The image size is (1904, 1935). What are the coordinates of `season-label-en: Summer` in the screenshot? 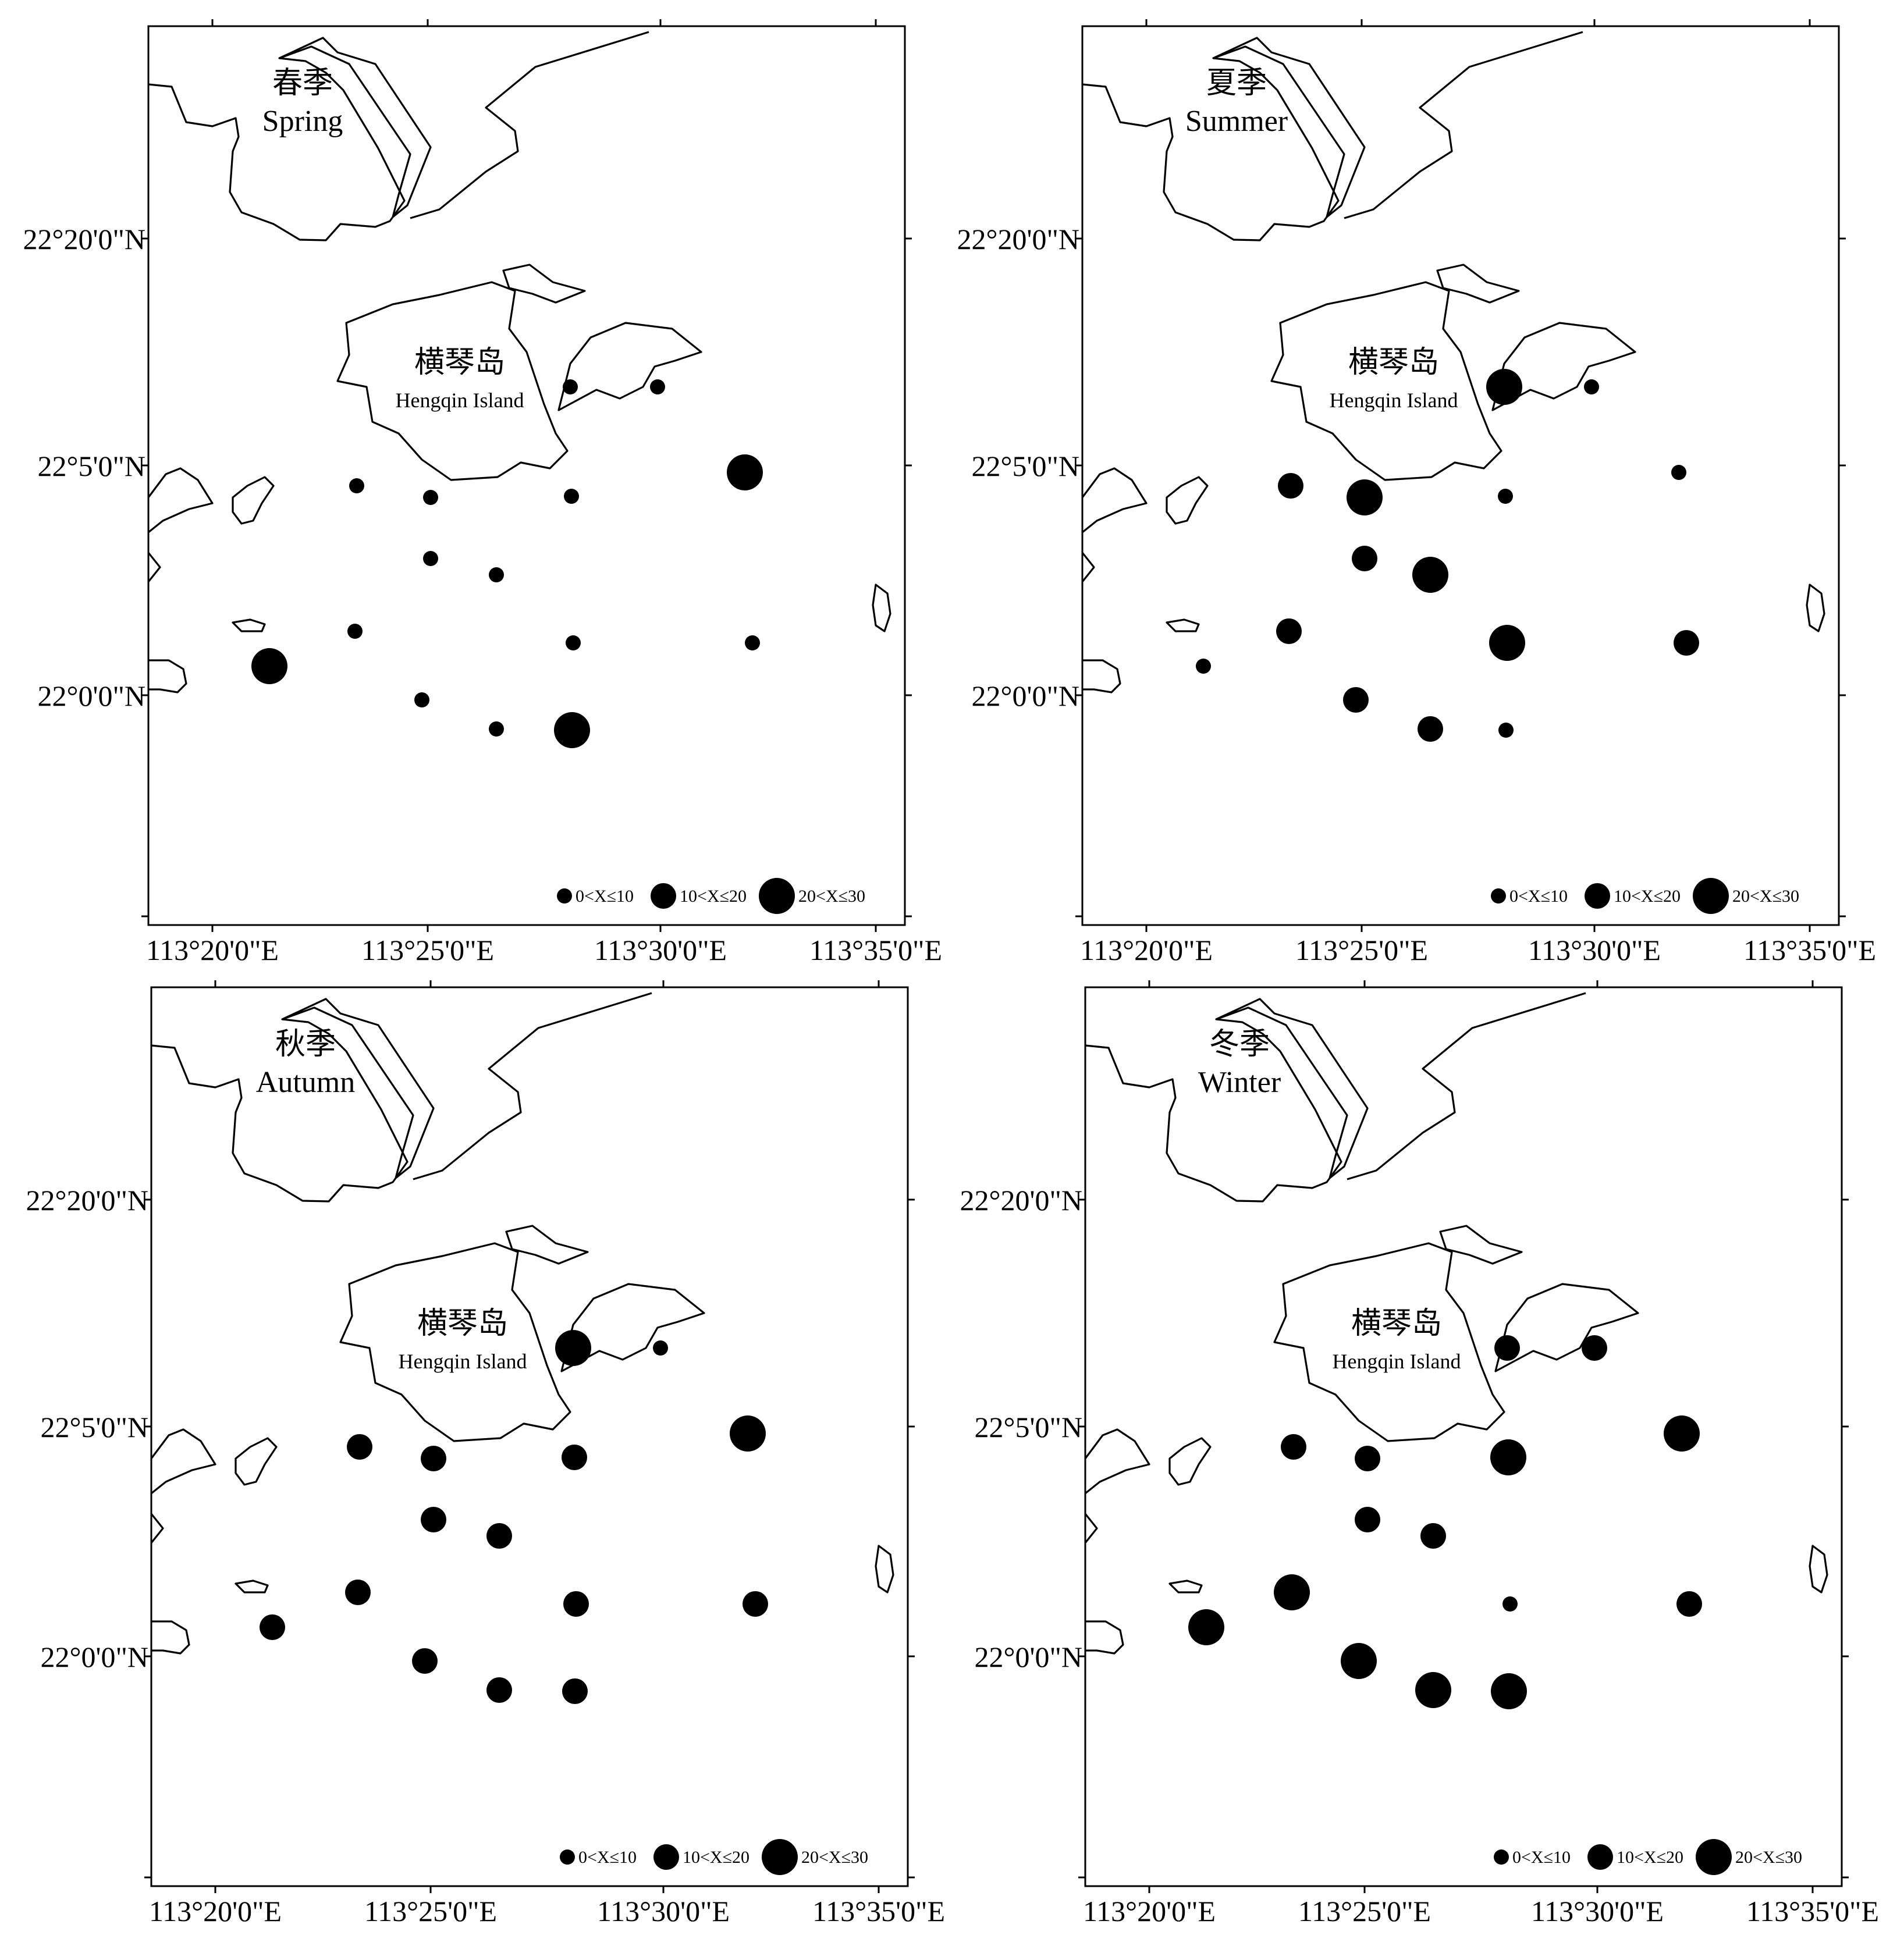 It's located at (1236, 121).